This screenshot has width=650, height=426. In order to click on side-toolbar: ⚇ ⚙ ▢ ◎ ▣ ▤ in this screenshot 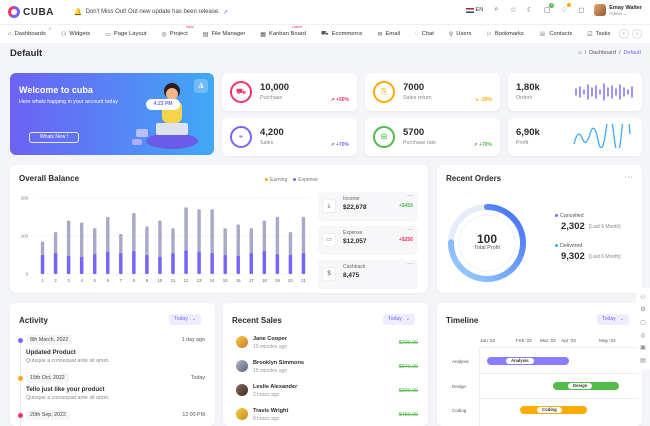, I will do `click(643, 329)`.